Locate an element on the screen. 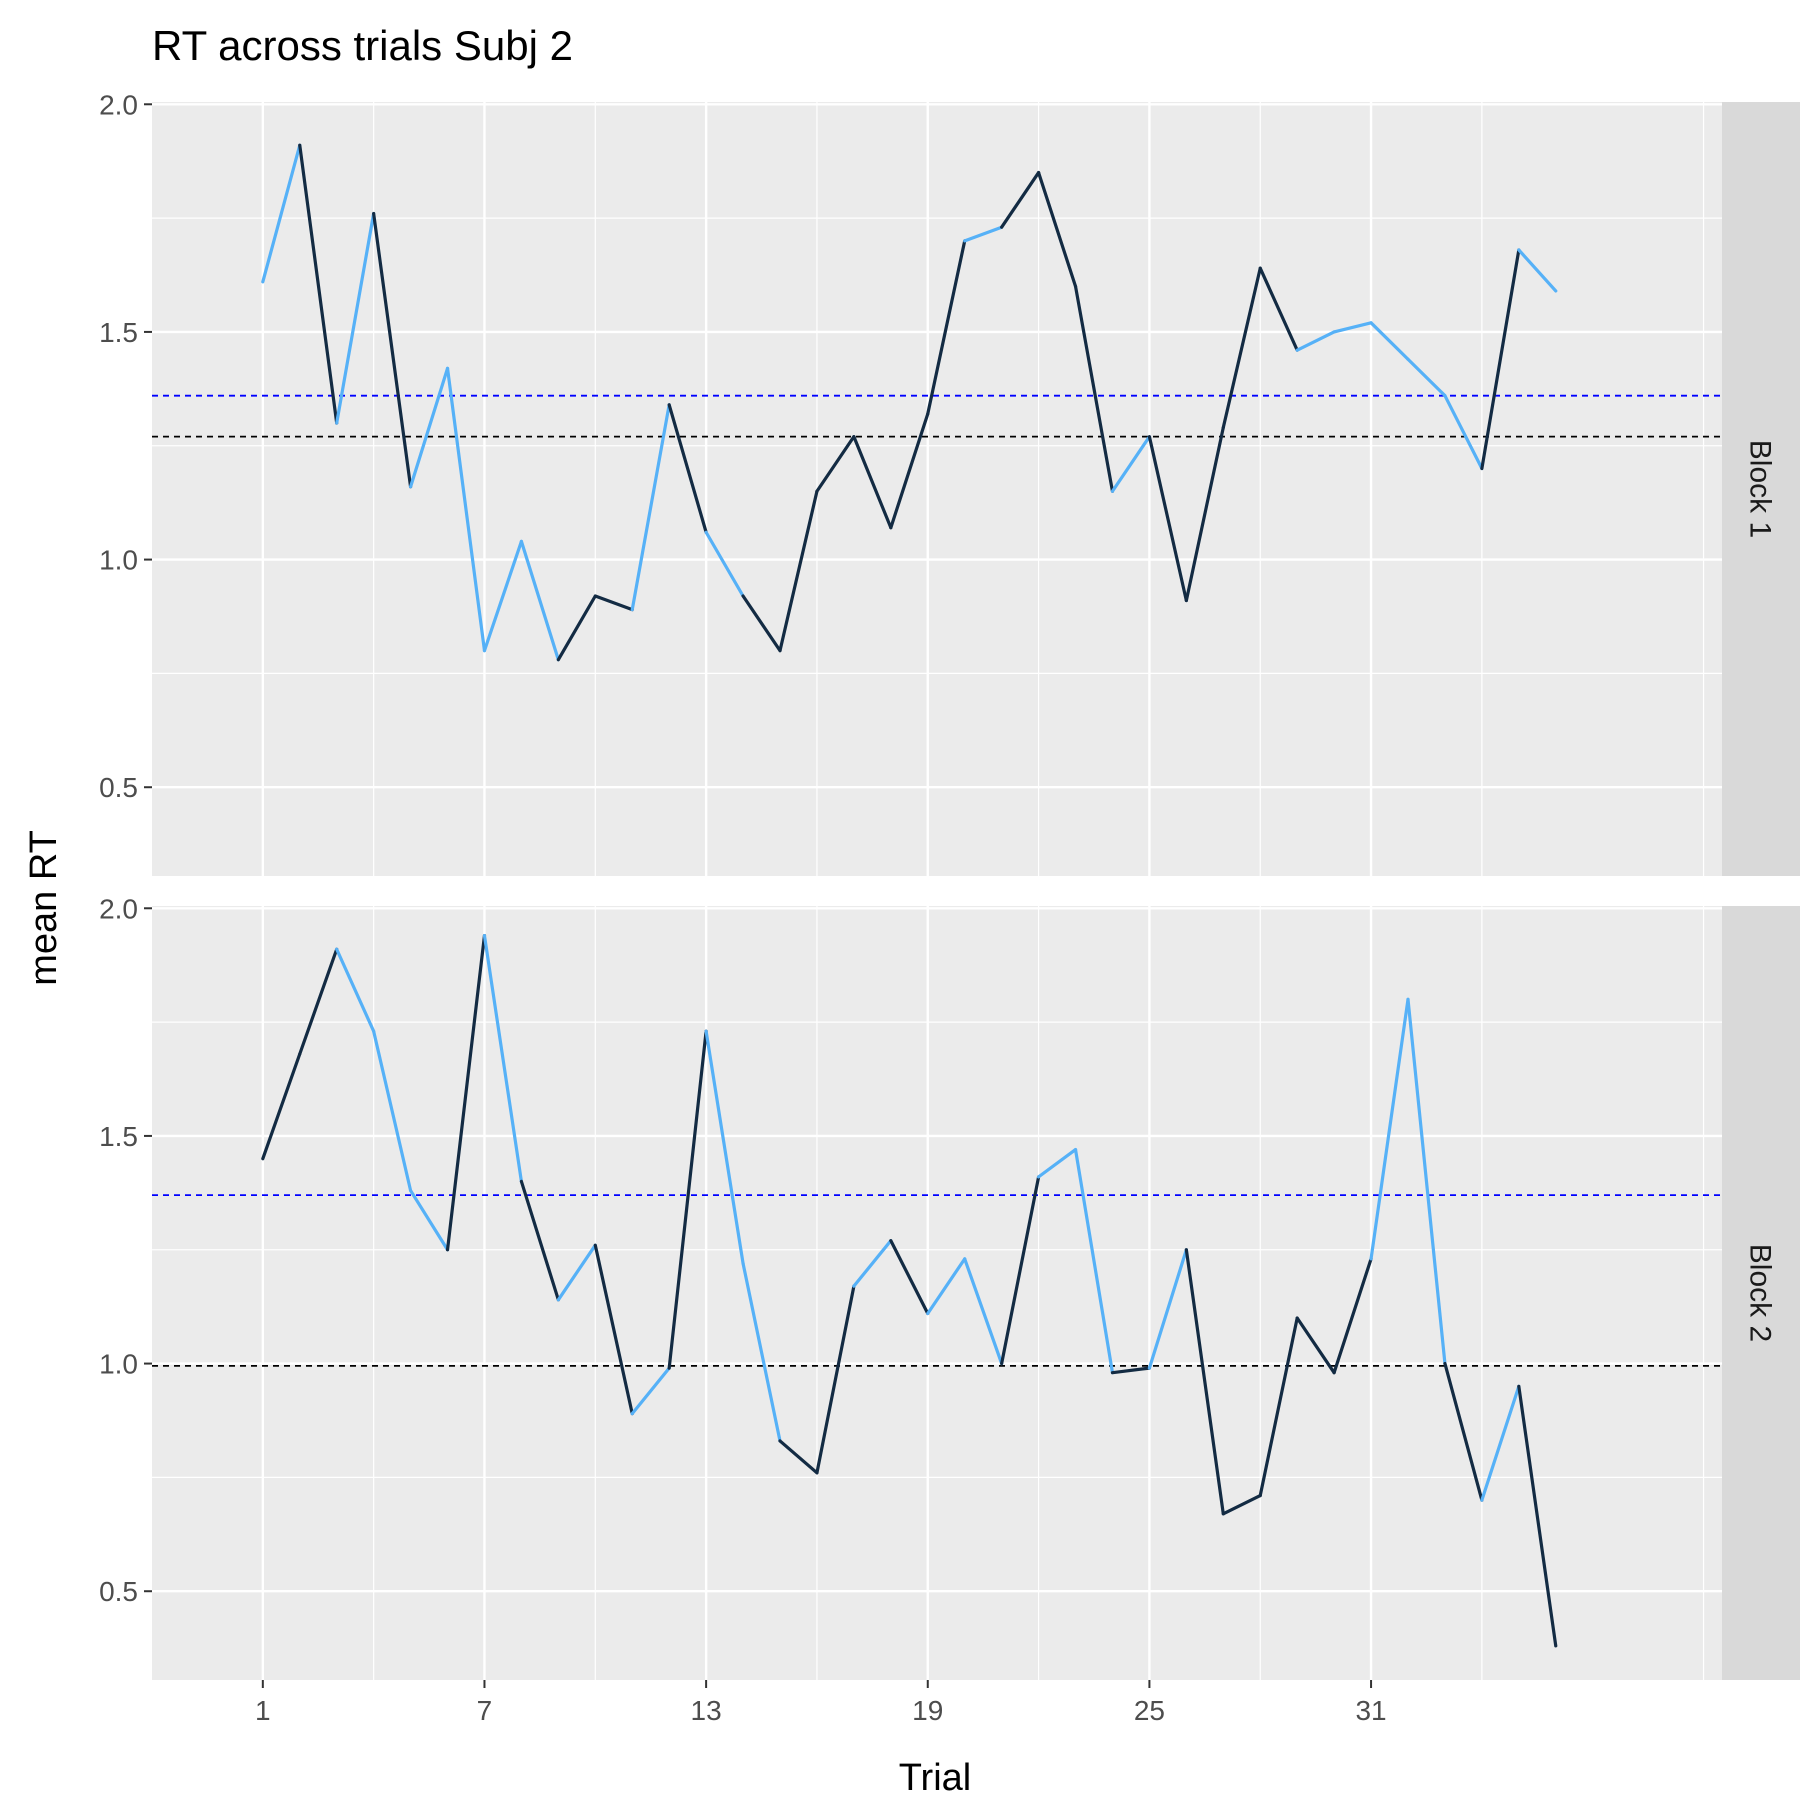  chart-title: RT across trials Subj 2 is located at coordinates (362, 45).